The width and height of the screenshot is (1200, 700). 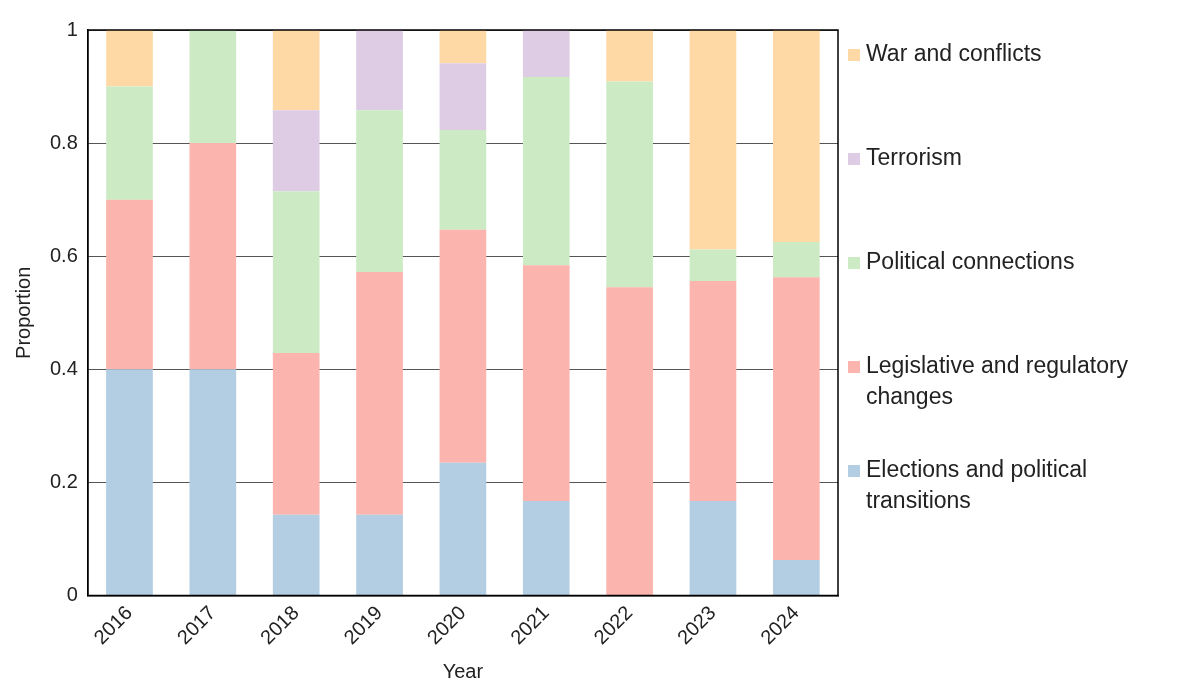 I want to click on y-tick-label: 1, so click(x=72, y=28).